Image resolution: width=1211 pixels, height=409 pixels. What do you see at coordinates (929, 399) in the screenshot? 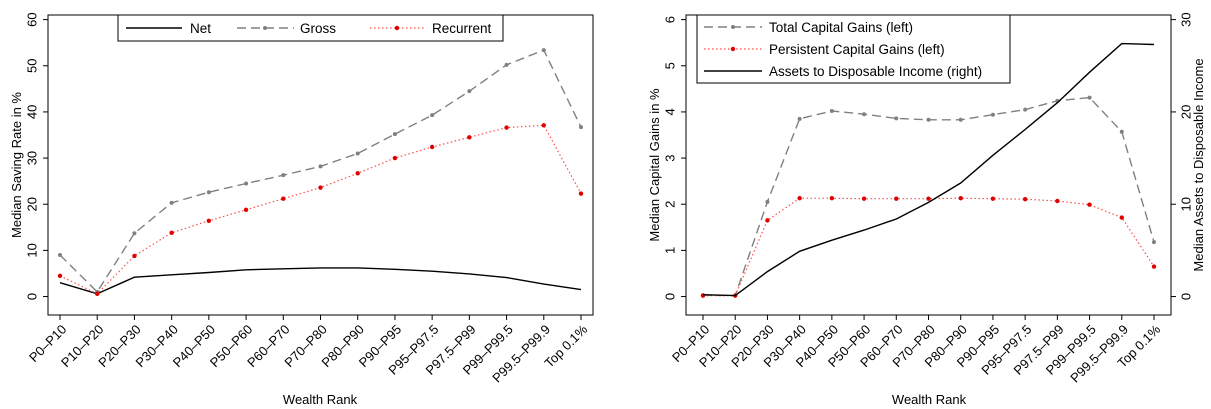
I see `right-x-axis-label: Wealth Rank` at bounding box center [929, 399].